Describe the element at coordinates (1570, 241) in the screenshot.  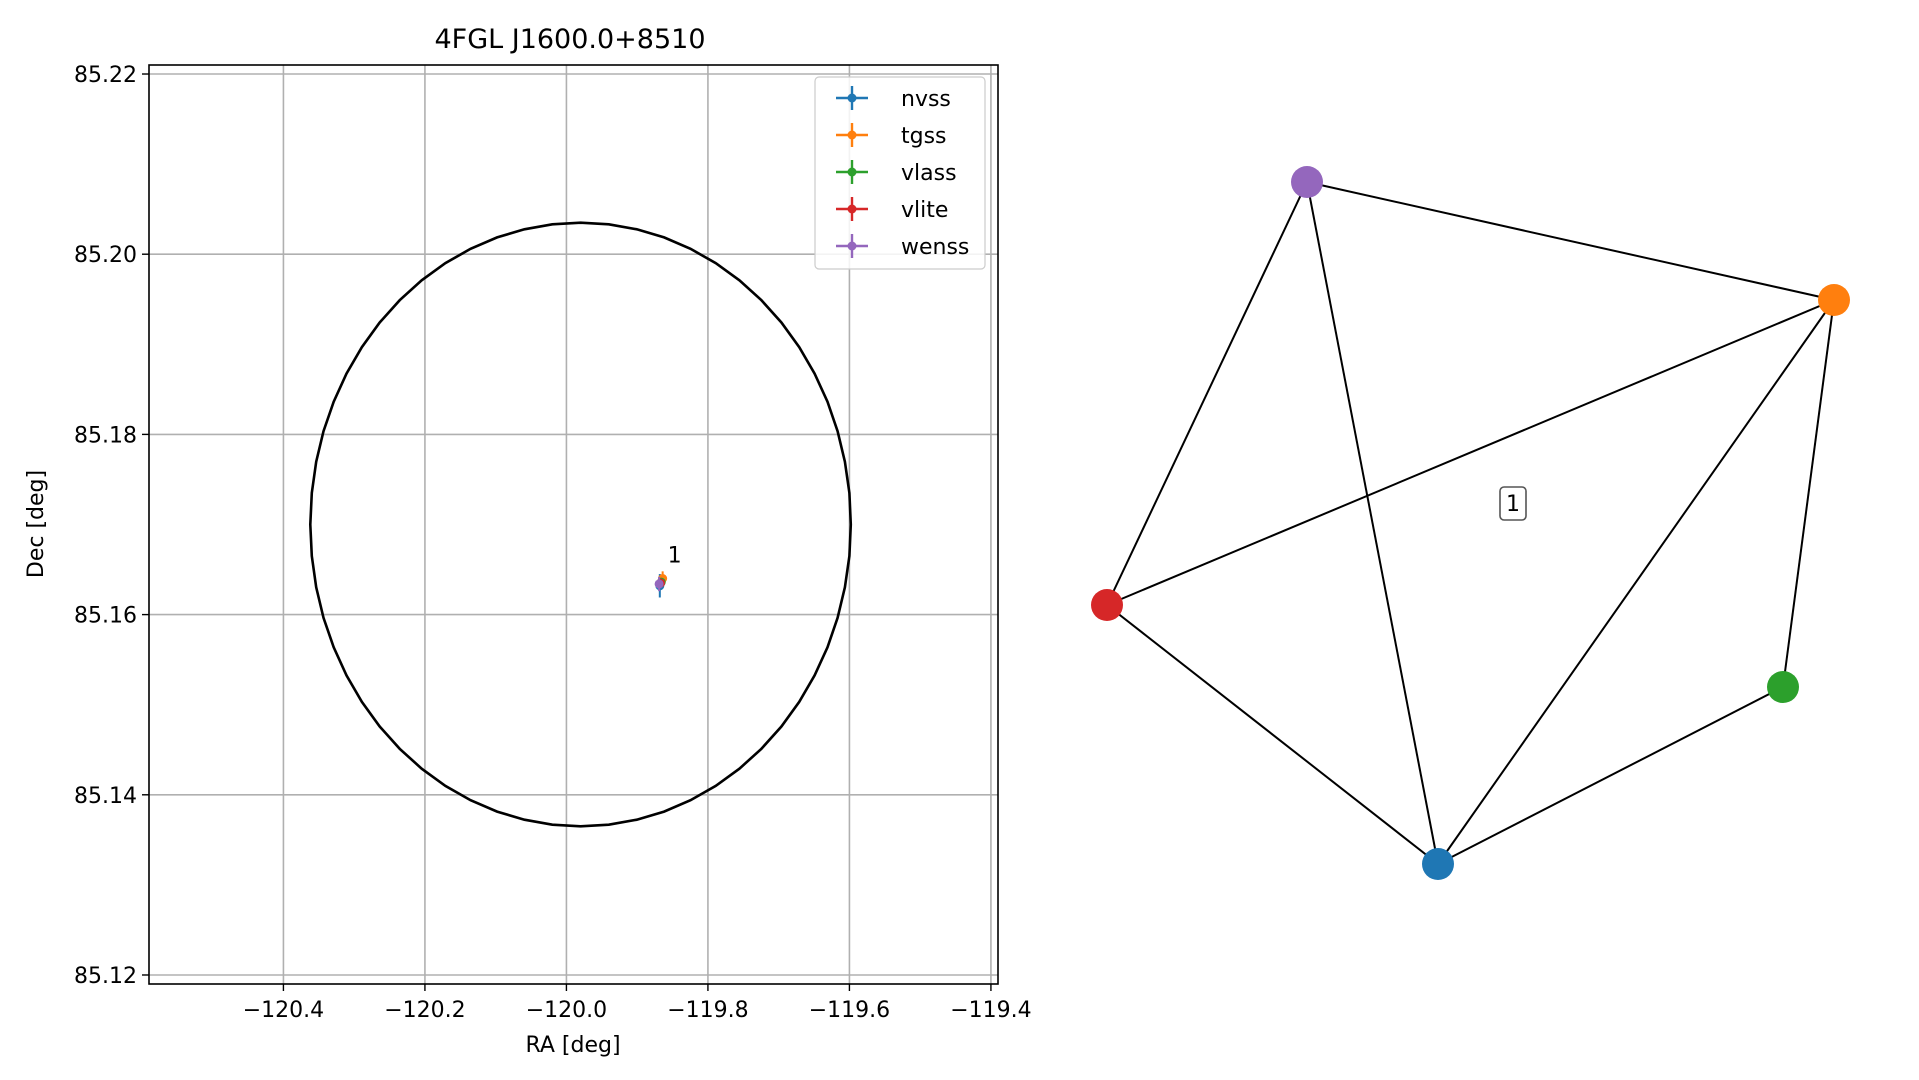
I see `edge-wenss-tgss` at that location.